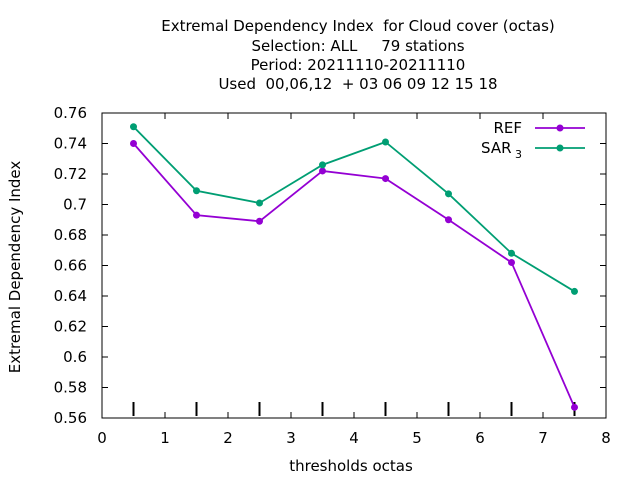  What do you see at coordinates (291, 438) in the screenshot?
I see `x-tick-label: 3` at bounding box center [291, 438].